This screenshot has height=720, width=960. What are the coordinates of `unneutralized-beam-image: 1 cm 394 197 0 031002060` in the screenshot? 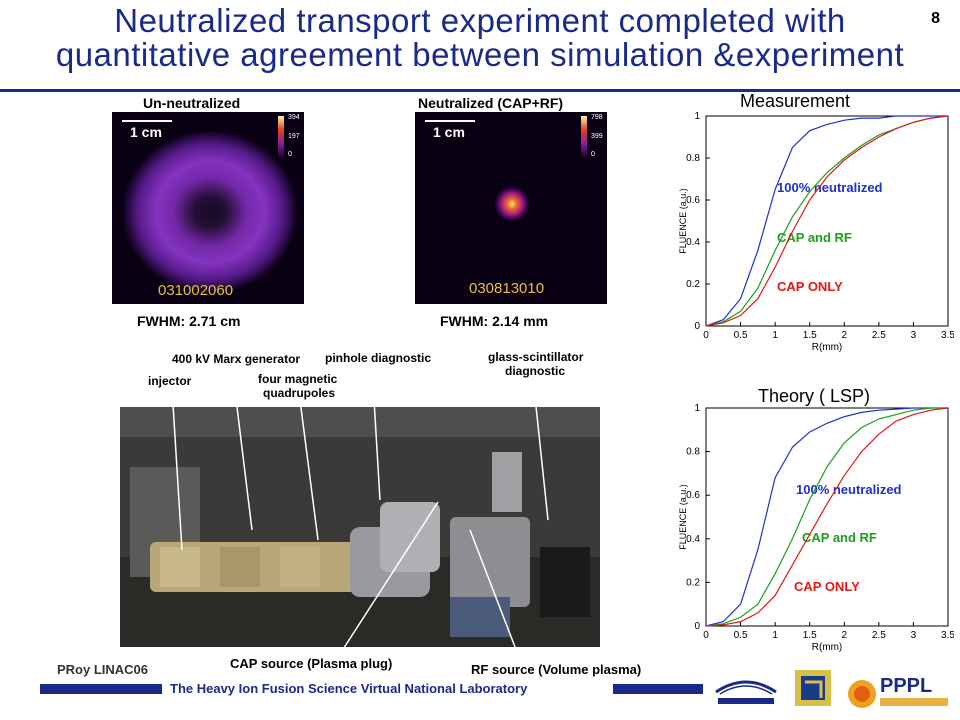 It's located at (208, 208).